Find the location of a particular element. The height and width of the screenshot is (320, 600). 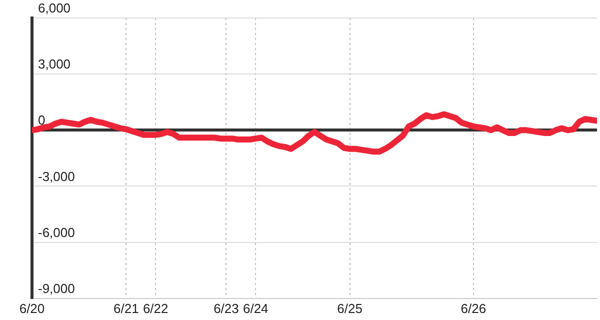

x-tick-label: 6/25 is located at coordinates (349, 308).